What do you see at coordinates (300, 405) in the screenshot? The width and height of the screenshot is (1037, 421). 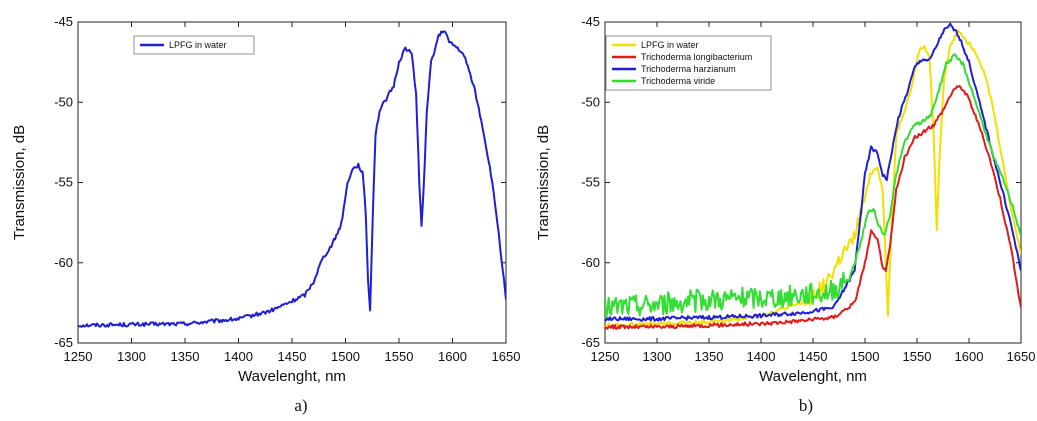 I see `panel-caption: a)` at bounding box center [300, 405].